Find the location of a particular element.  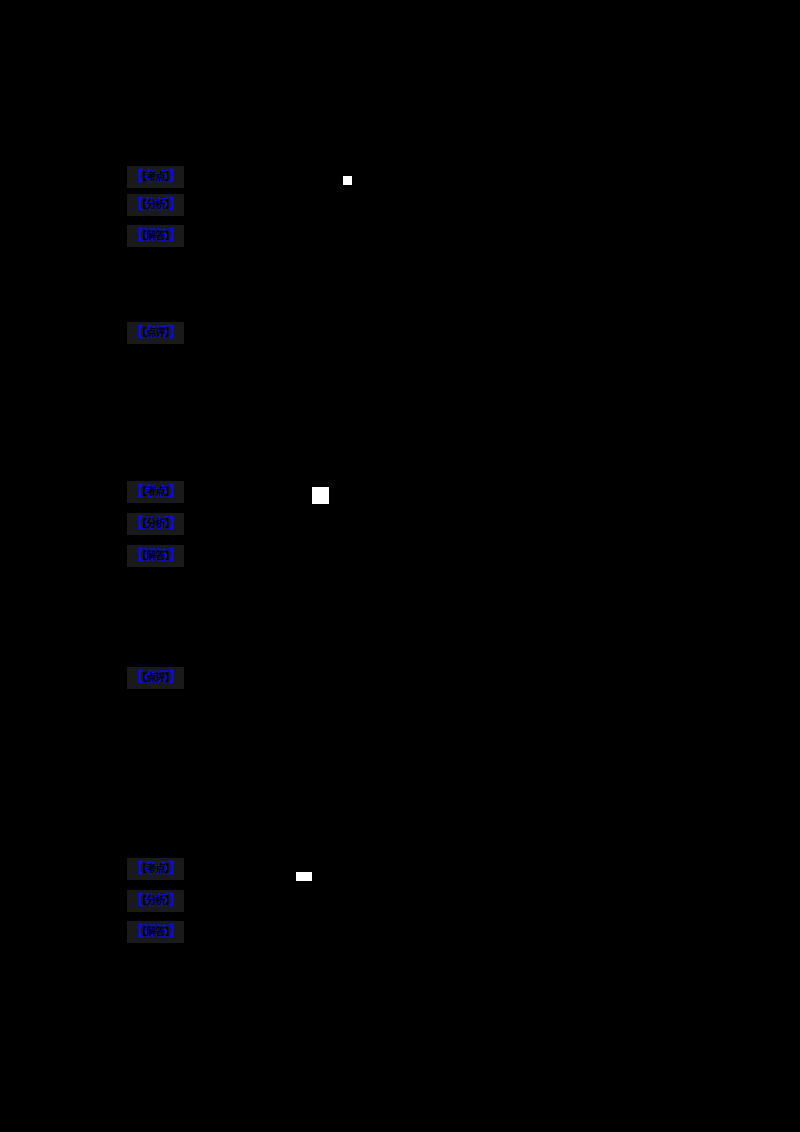

problem-1-keypoints-label-text: 【考点】 is located at coordinates (156, 177).